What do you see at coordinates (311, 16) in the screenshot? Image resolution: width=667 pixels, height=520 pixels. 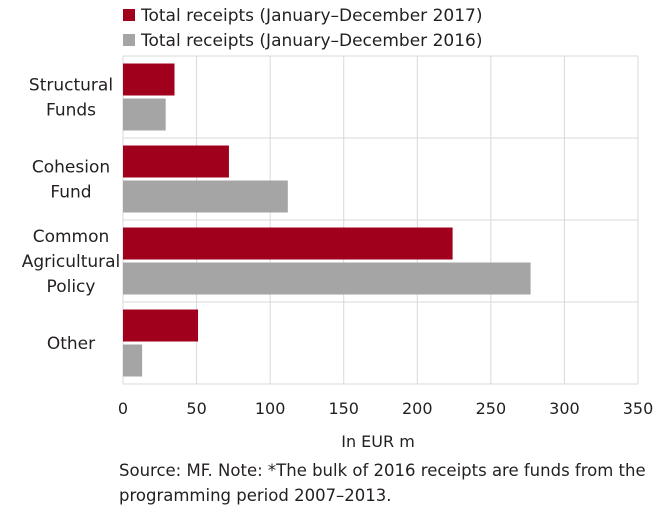 I see `legend-label-0: Total receipts (January–December 2017)` at bounding box center [311, 16].